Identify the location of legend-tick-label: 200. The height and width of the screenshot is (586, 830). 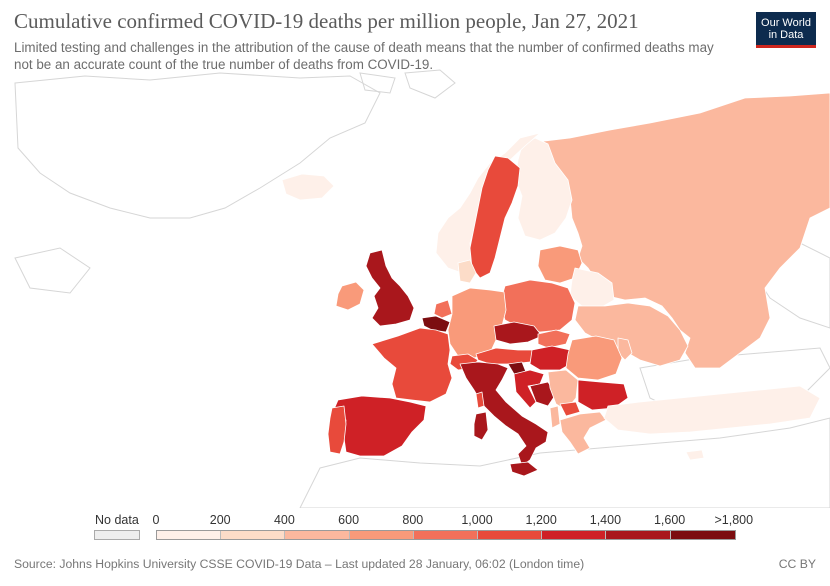
(220, 520).